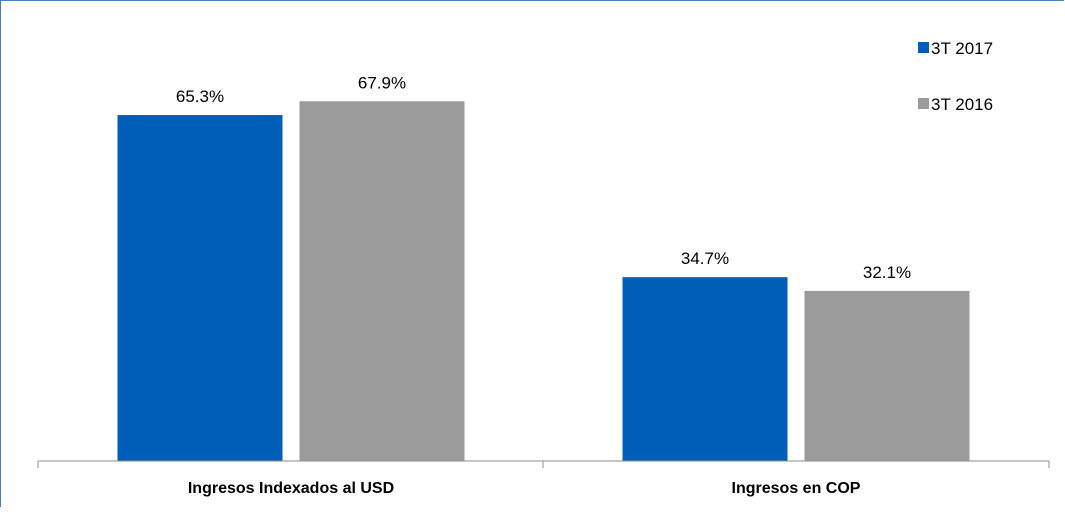 Image resolution: width=1065 pixels, height=513 pixels. What do you see at coordinates (962, 104) in the screenshot?
I see `legend-label: 3T 2016` at bounding box center [962, 104].